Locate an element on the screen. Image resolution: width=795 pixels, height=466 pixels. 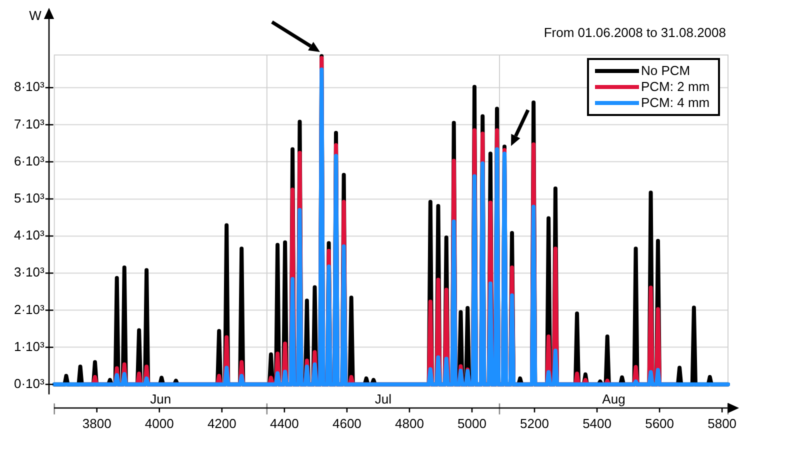
y-tick-label: 8·10³ is located at coordinates (30, 86).